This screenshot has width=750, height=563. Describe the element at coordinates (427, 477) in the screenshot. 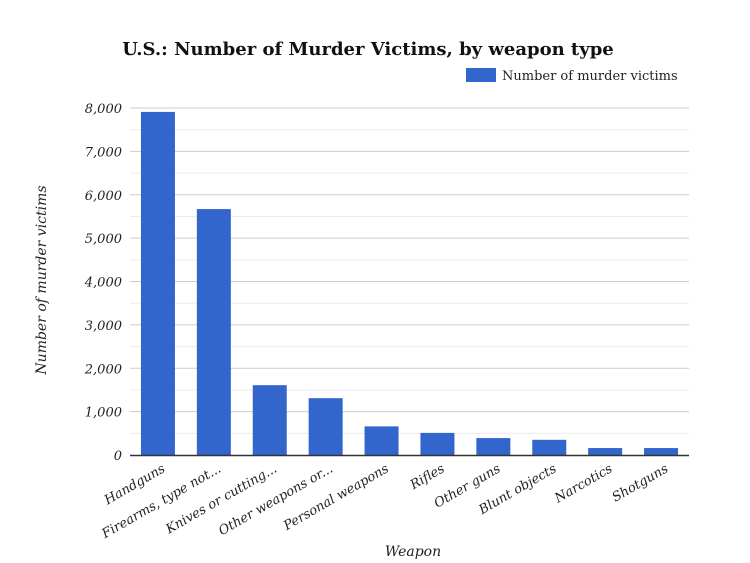

I see `x-tick-label: Rifles` at that location.